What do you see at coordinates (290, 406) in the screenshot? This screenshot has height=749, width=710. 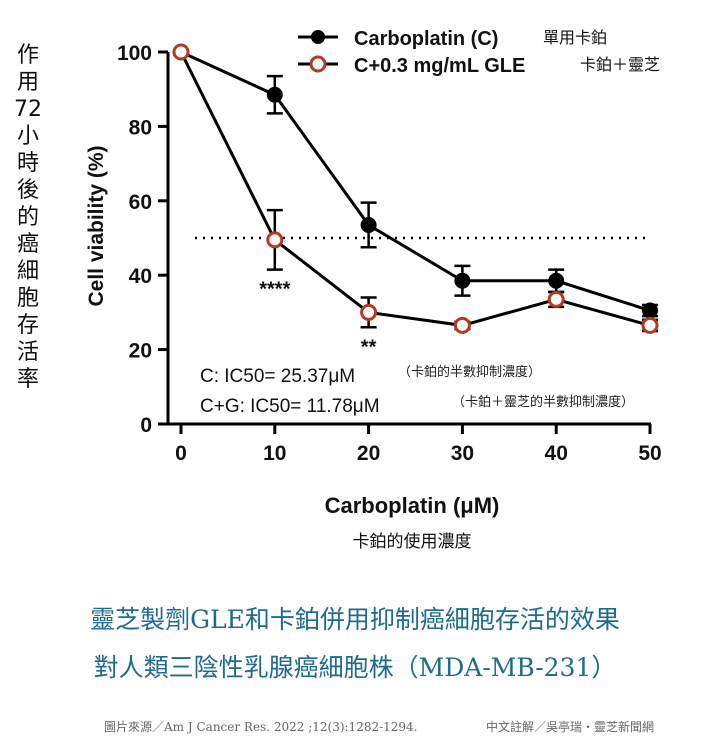 I see `ic50-combo-text: C+G: IC50= 11.78μM` at bounding box center [290, 406].